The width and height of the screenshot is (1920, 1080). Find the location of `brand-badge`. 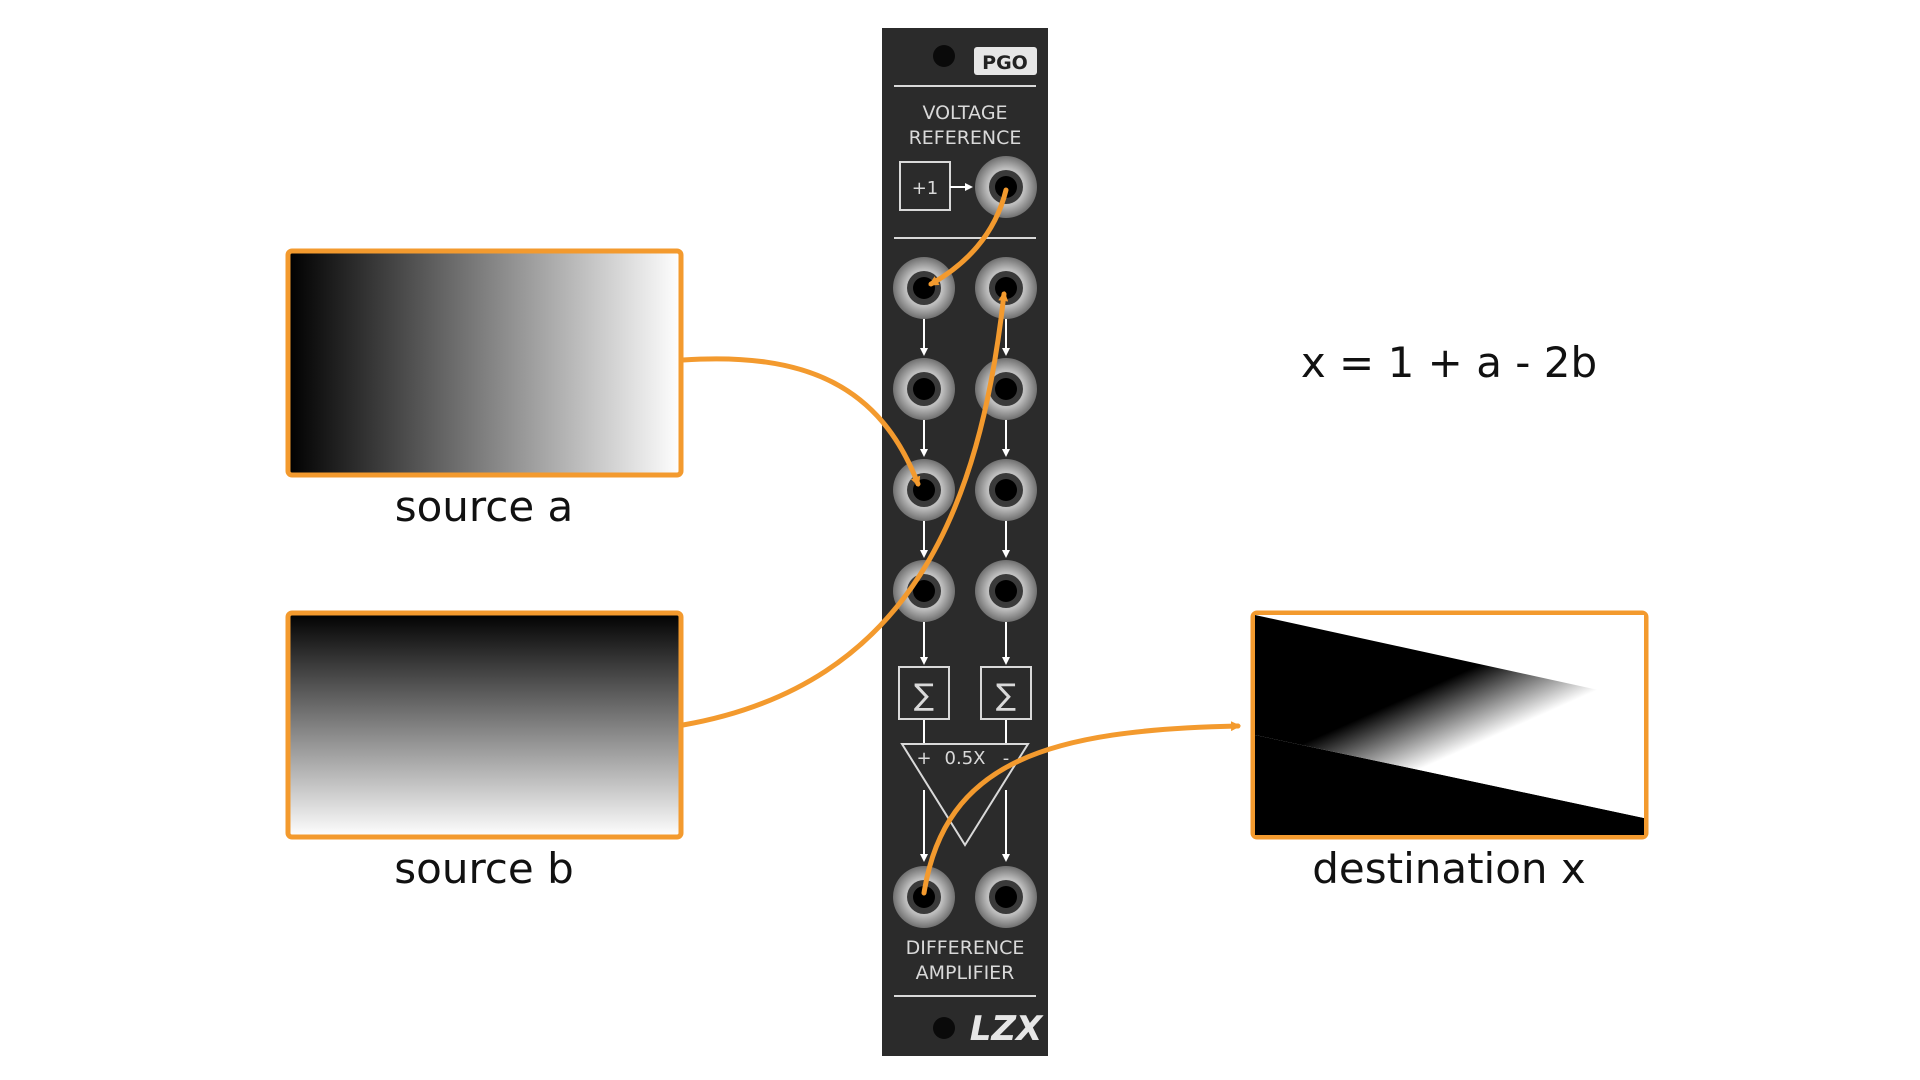

brand-badge is located at coordinates (1005, 61).